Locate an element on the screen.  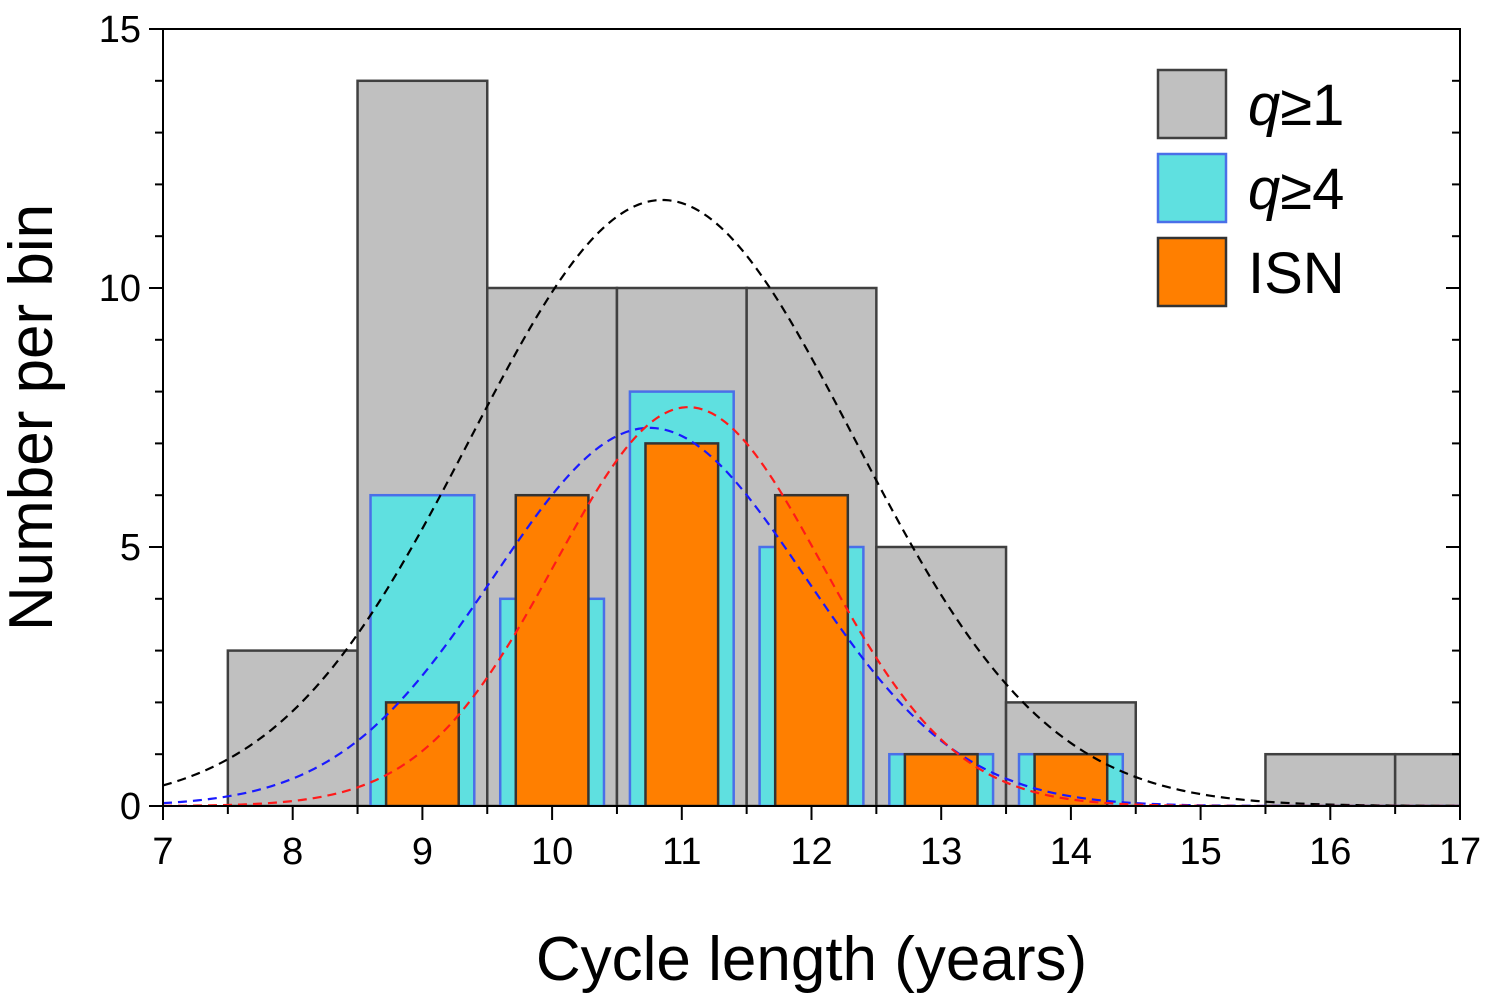
bar-series2-bin1 is located at coordinates (552, 649).